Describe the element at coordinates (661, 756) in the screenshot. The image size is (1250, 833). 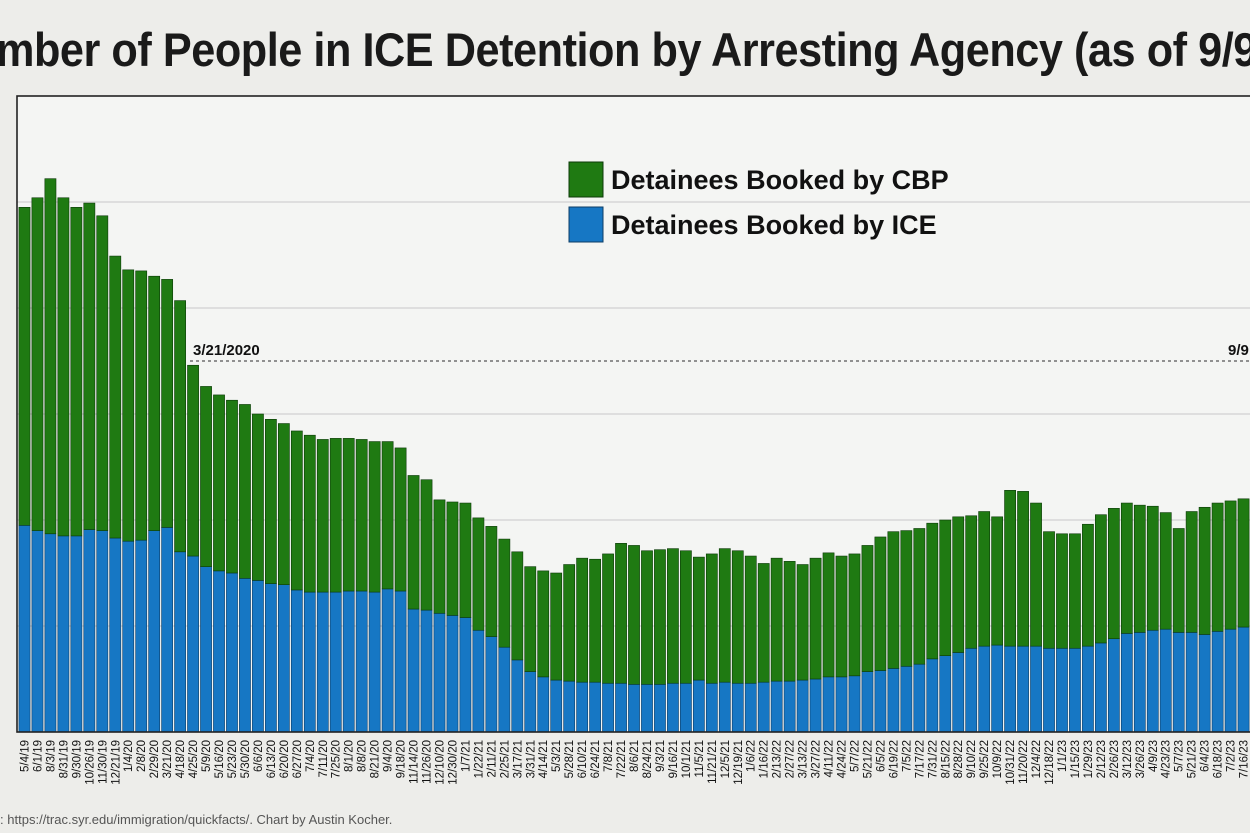
I see `x-tick-label: 9/3/21` at that location.